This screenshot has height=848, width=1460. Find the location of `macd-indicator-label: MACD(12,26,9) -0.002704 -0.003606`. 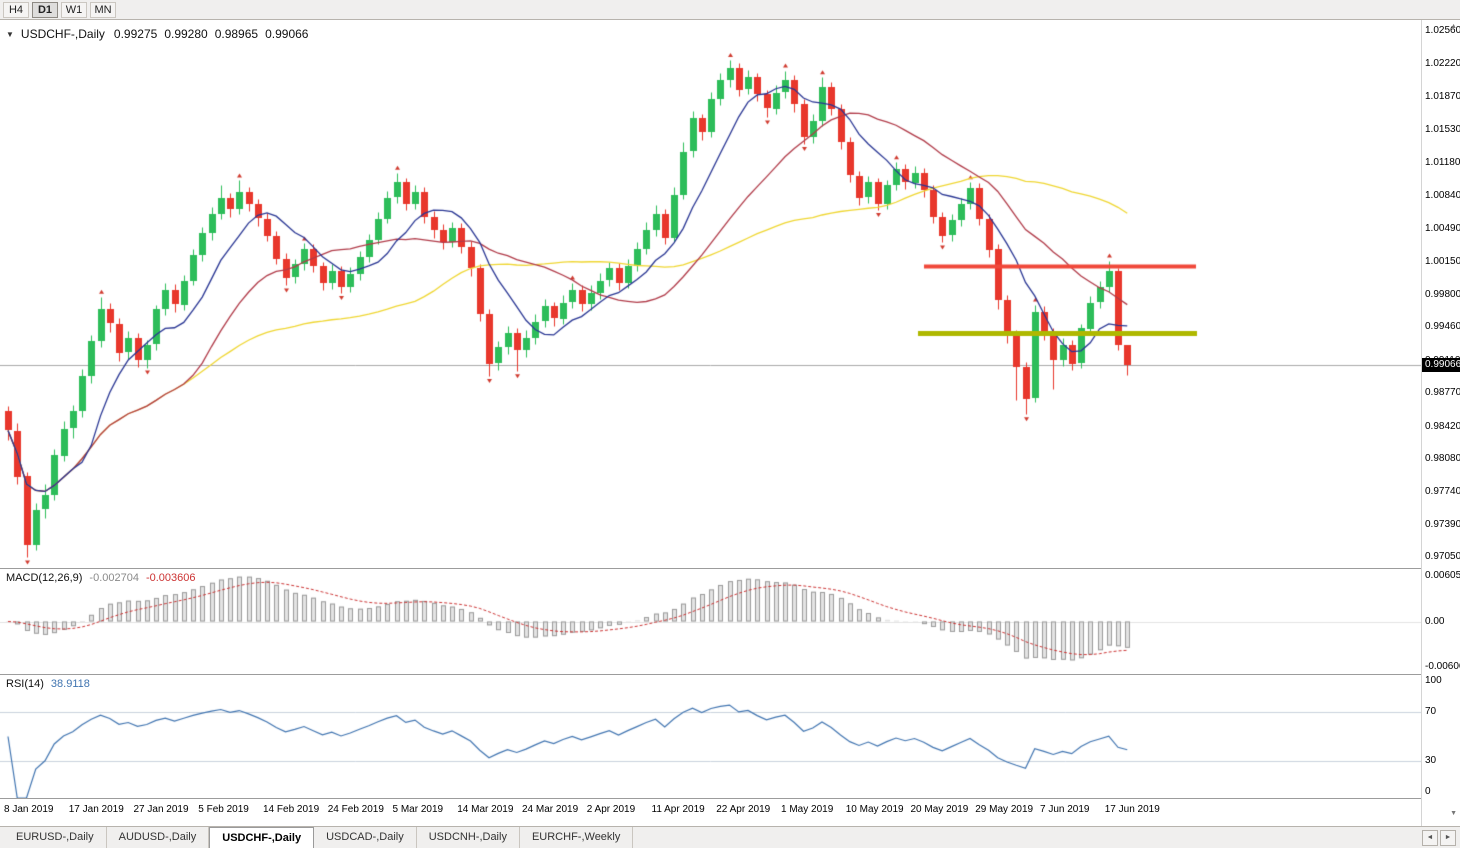

macd-indicator-label: MACD(12,26,9) -0.002704 -0.003606 is located at coordinates (101, 578).